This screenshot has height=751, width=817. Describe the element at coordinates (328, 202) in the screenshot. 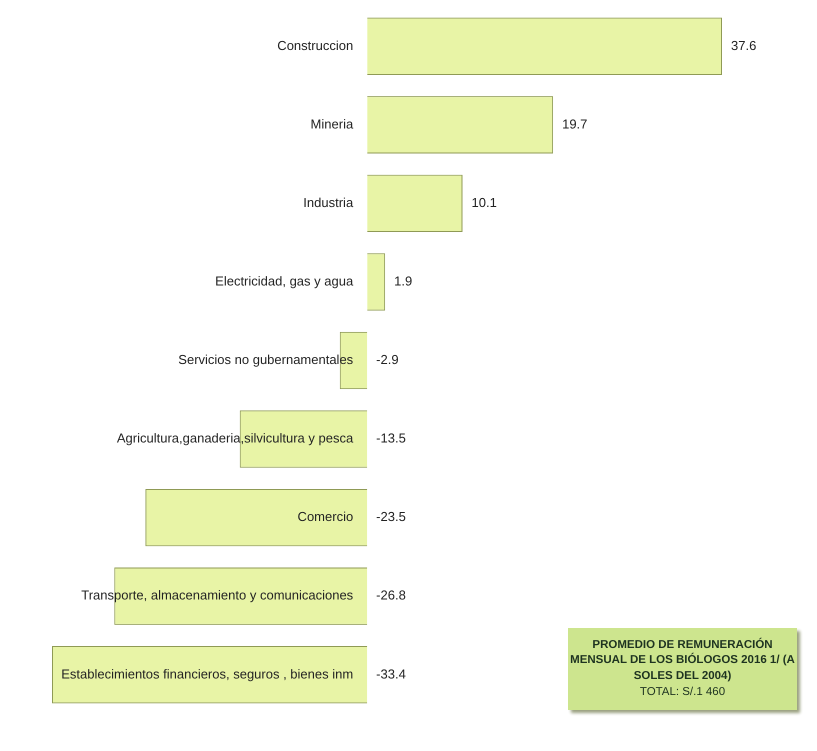

I see `y-tick-label: Industria` at that location.